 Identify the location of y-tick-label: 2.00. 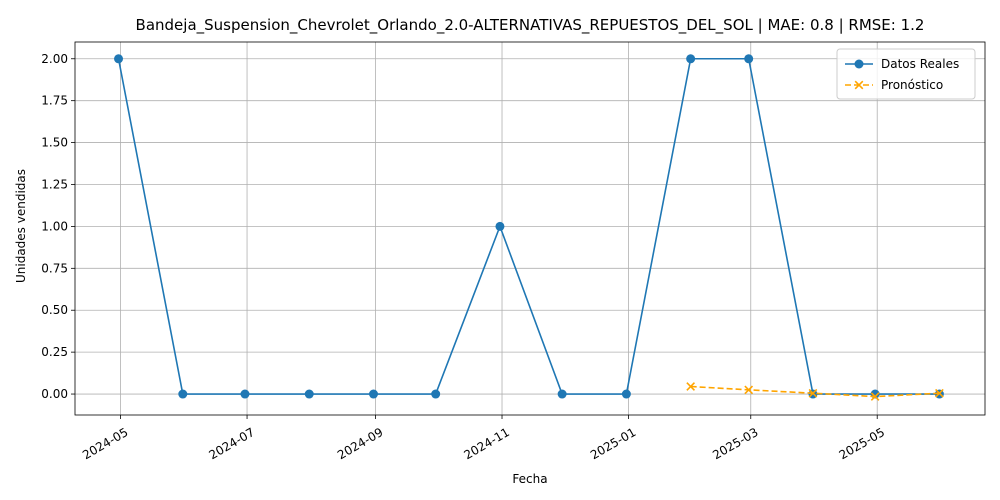
(54, 59).